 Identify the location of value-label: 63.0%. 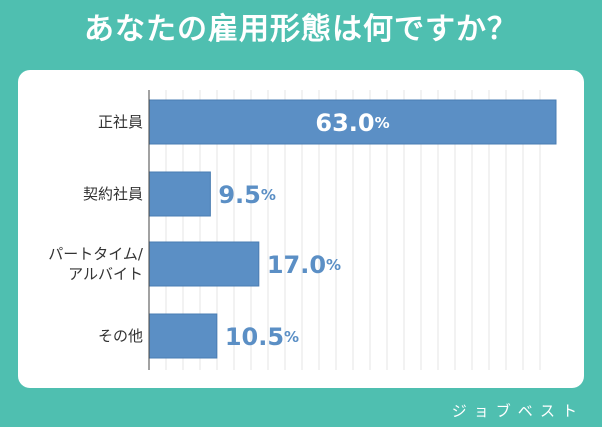
(352, 123).